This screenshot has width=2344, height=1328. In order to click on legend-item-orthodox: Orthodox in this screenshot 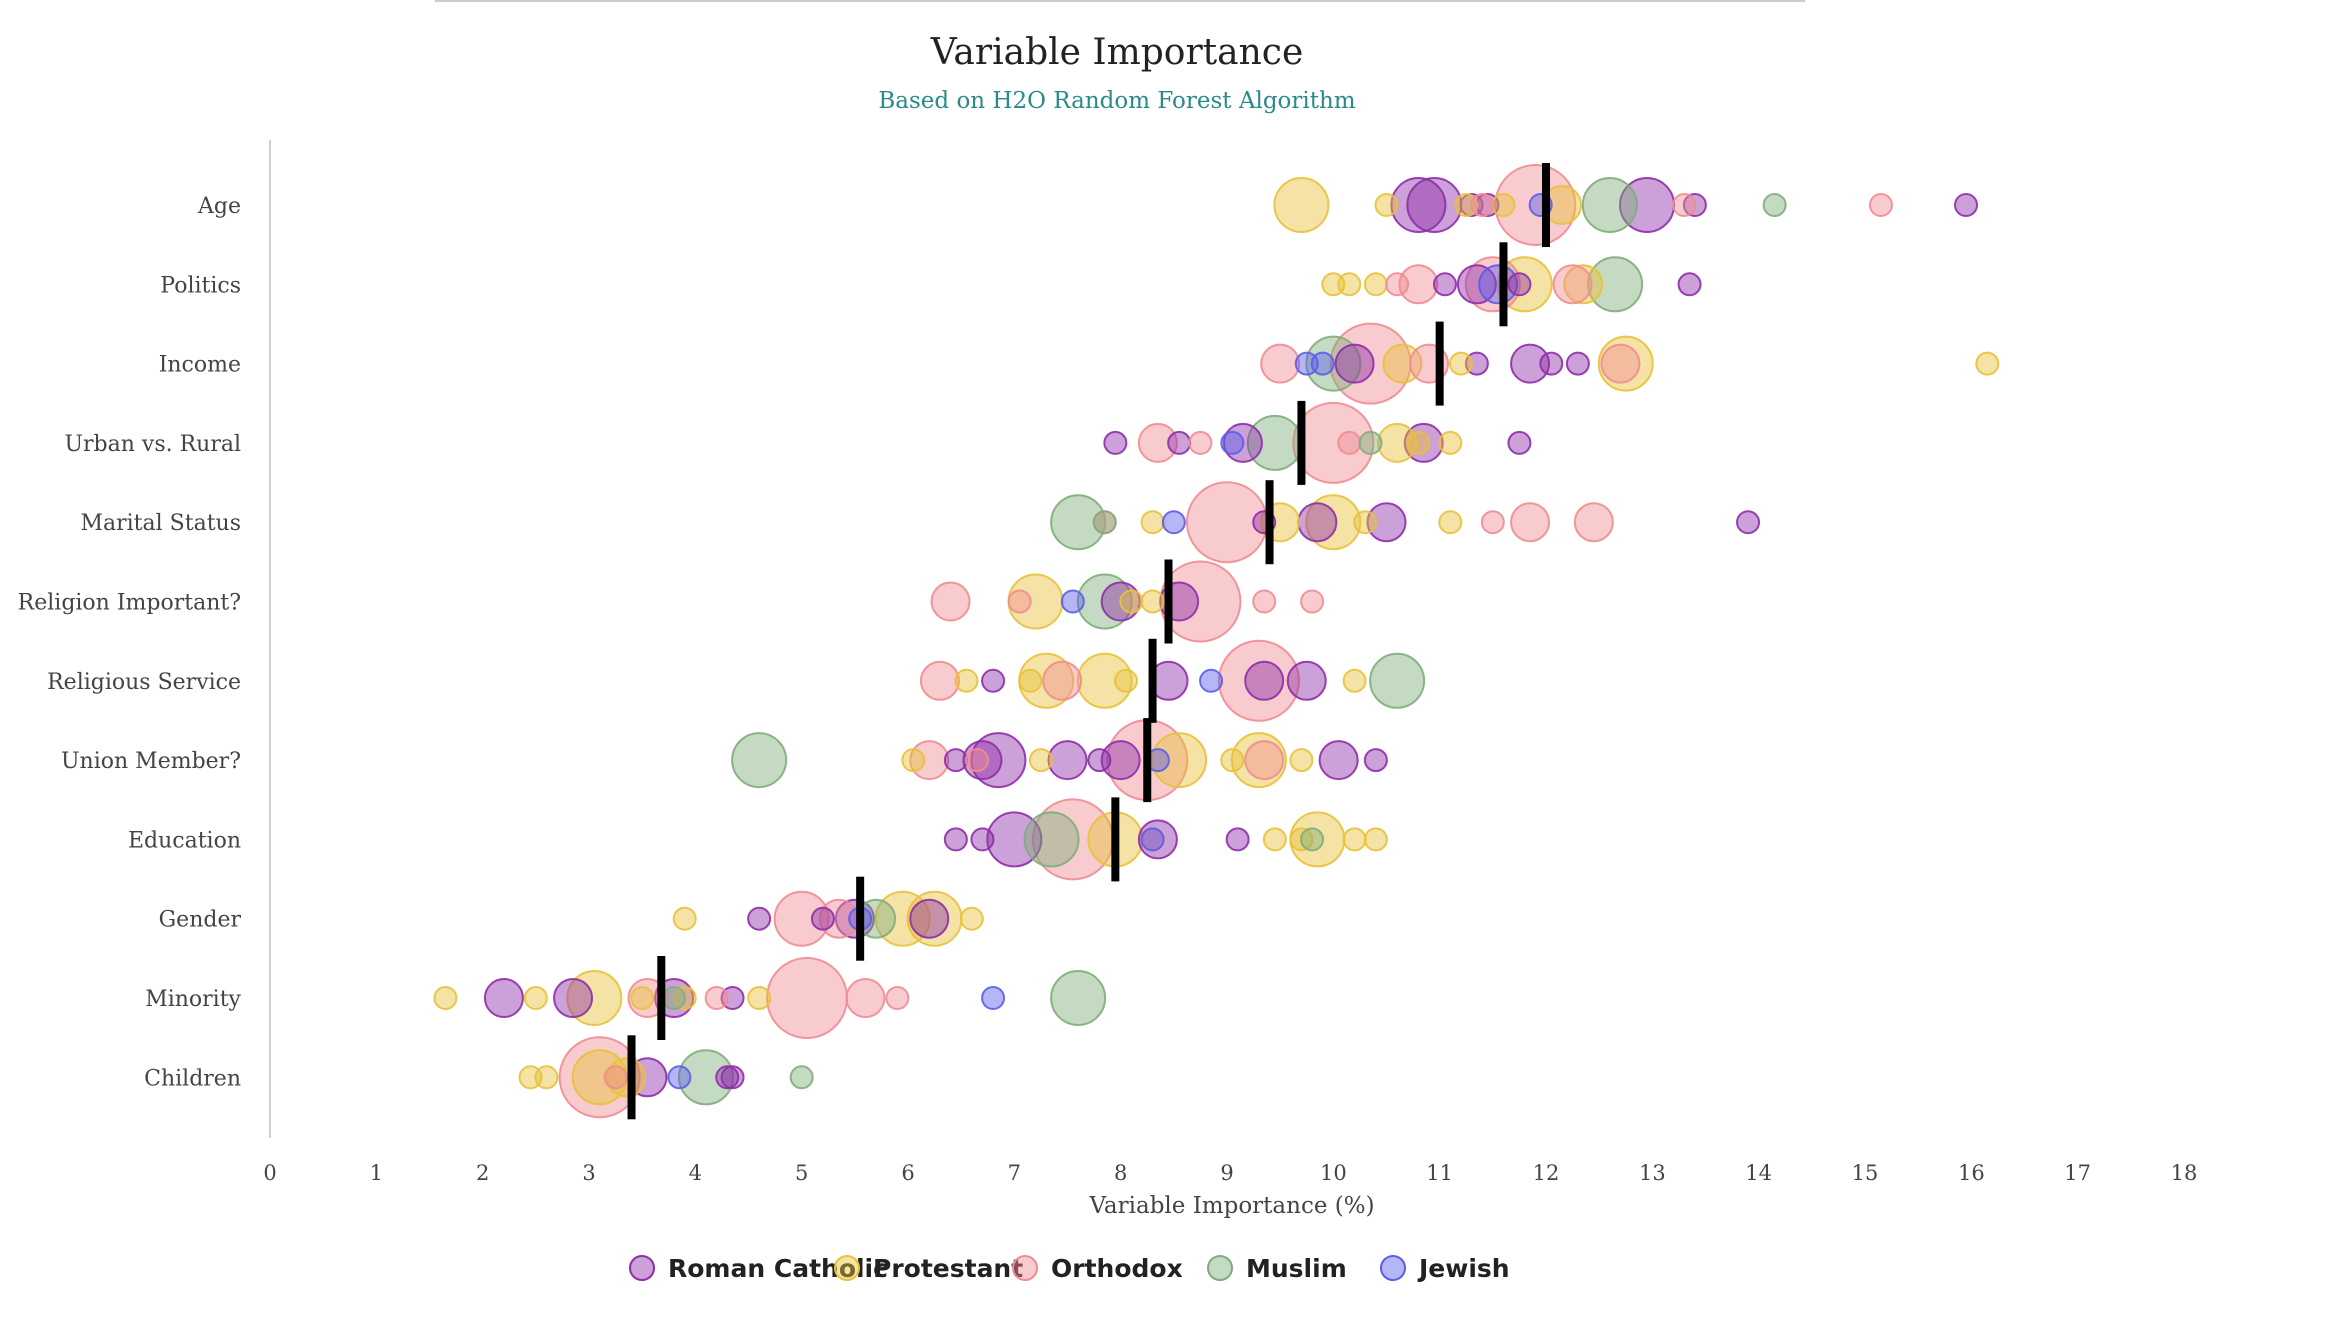, I will do `click(1097, 1268)`.